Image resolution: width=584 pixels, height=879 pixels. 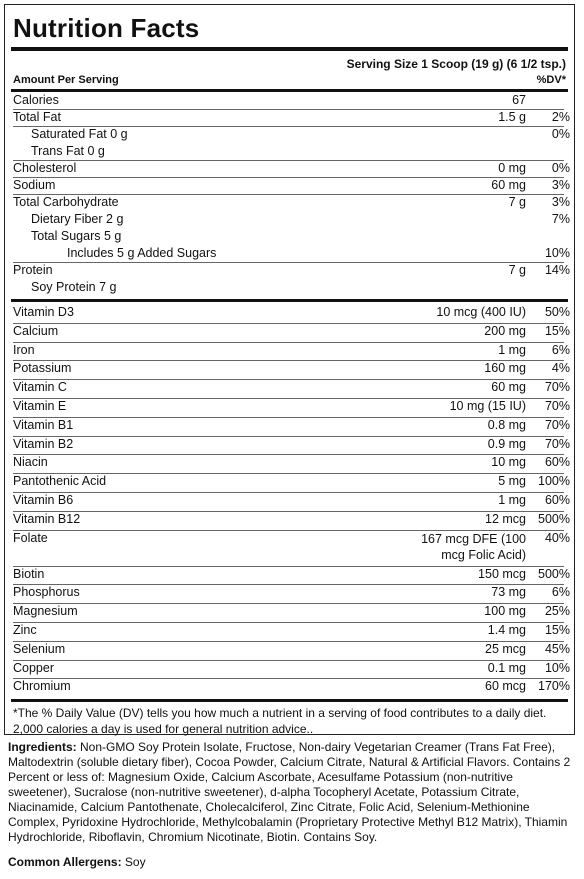 I want to click on nutrient-daily-value: 60%, so click(x=557, y=500).